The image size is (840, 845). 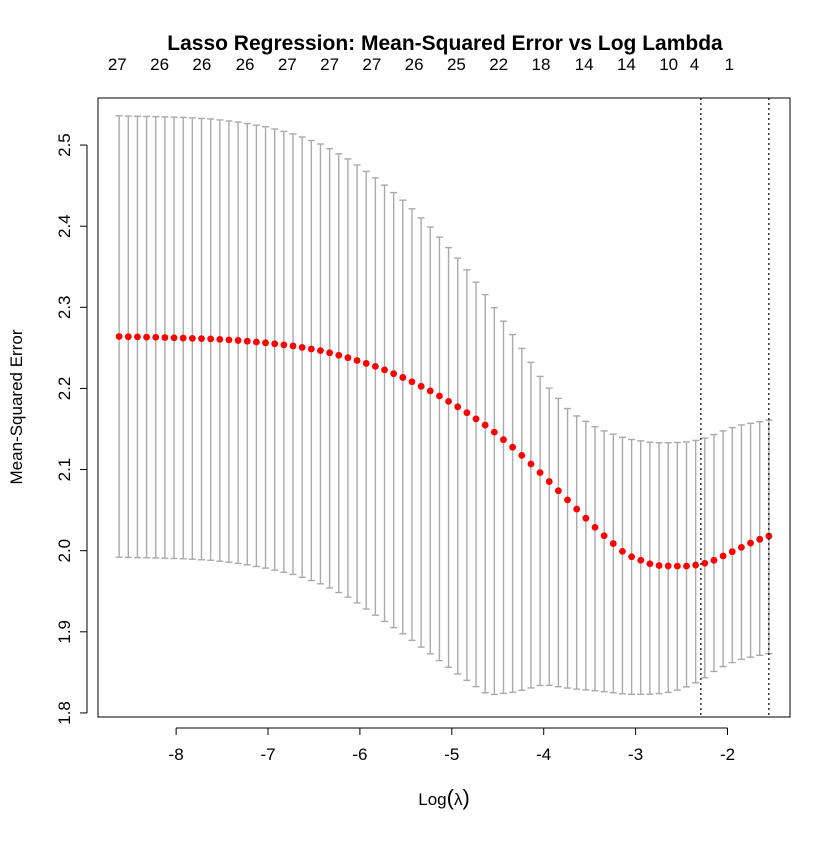 I want to click on top-axis-label: 14, so click(x=584, y=64).